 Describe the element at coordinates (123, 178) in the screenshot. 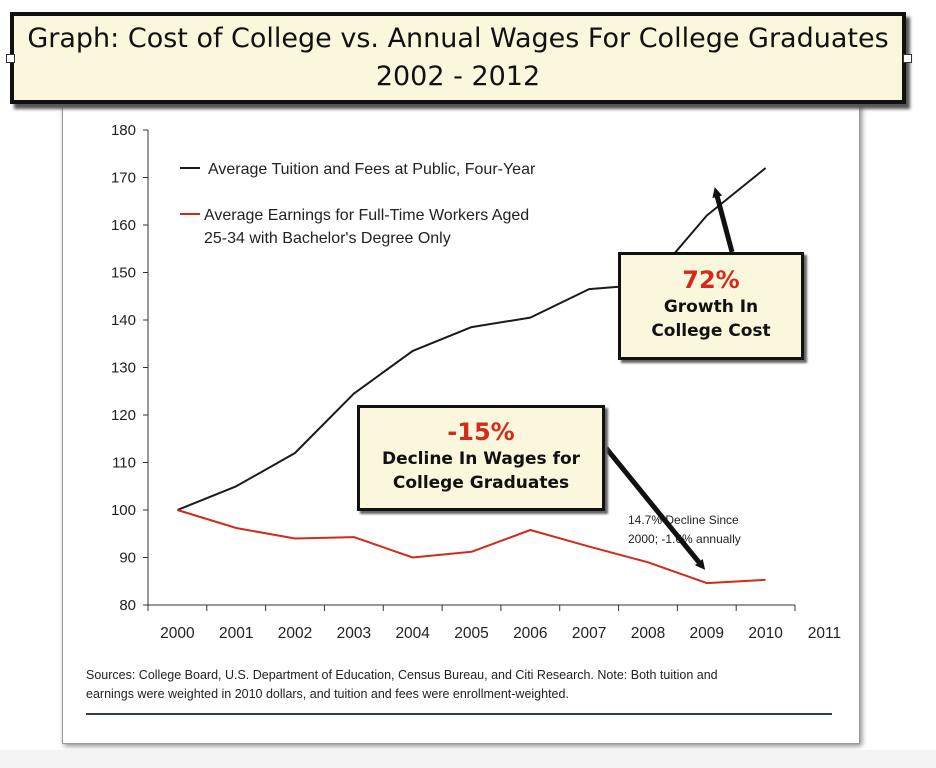

I see `y-tick-label: 170` at that location.